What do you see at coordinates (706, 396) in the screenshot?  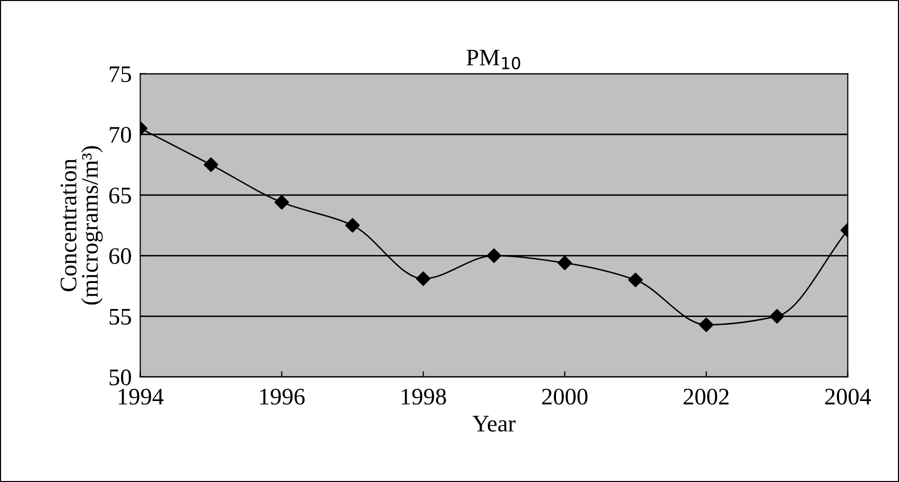 I see `x-tick-label: 2002` at bounding box center [706, 396].